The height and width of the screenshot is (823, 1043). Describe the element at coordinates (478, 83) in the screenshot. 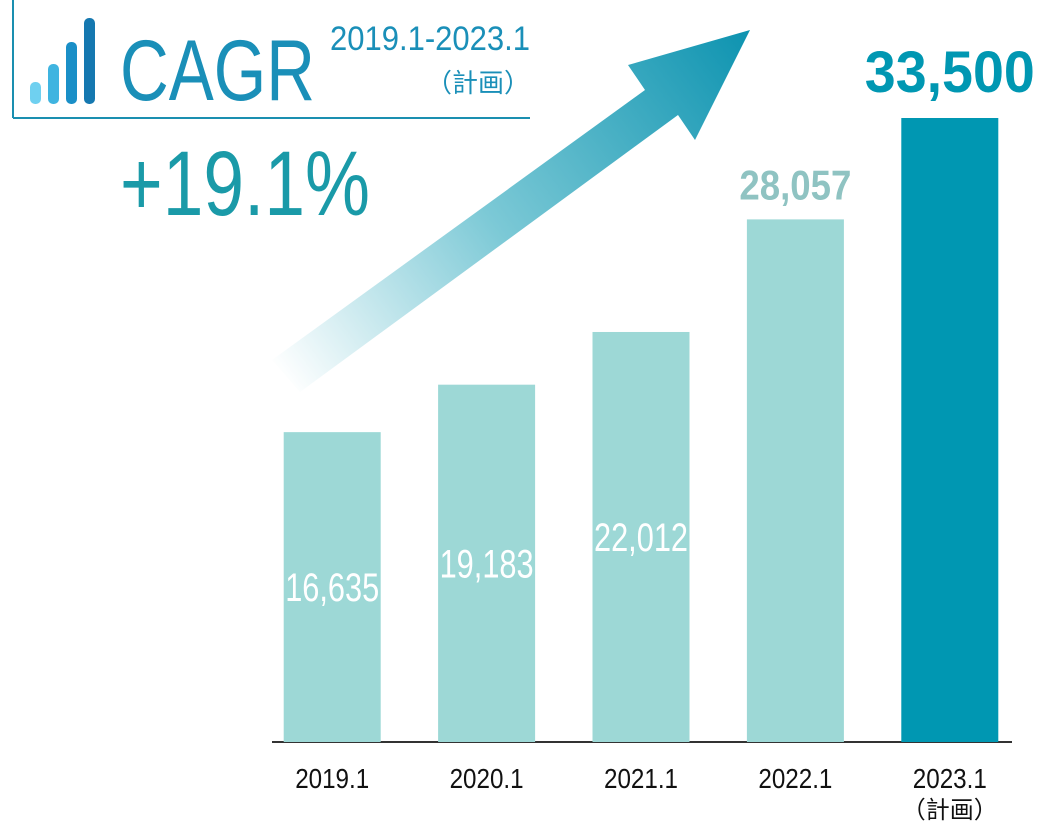

I see `cagr-period-note: （計画）` at that location.